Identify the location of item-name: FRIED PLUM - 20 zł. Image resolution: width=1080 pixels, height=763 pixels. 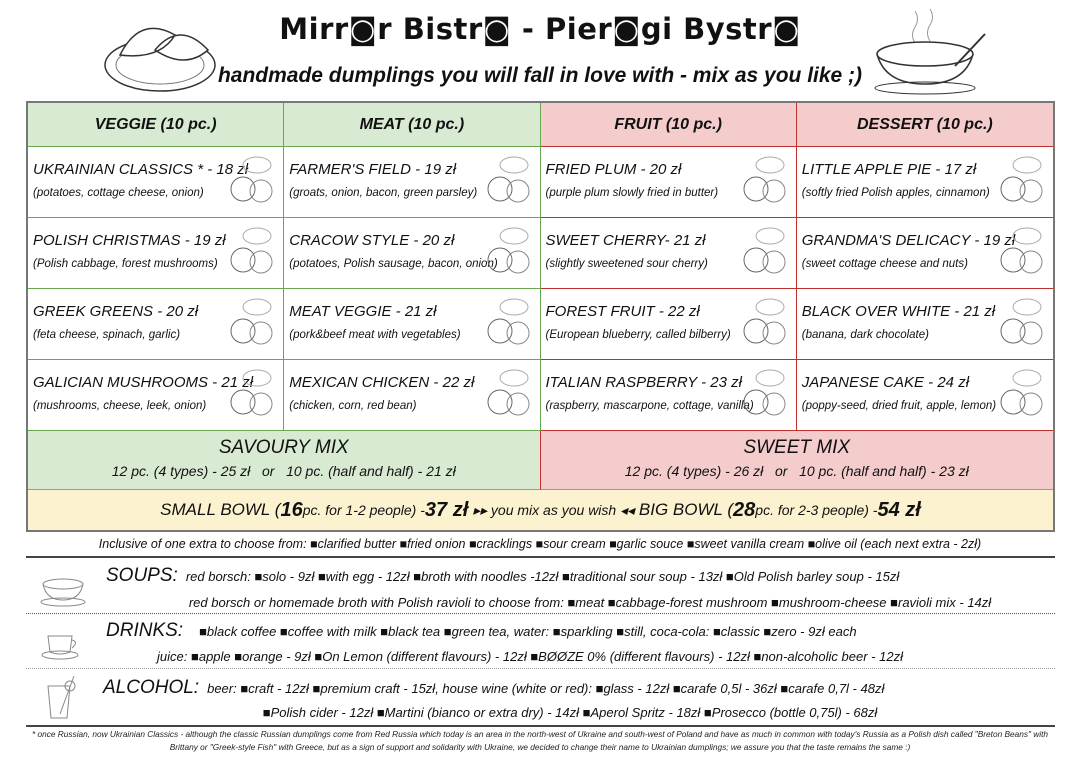
(613, 169).